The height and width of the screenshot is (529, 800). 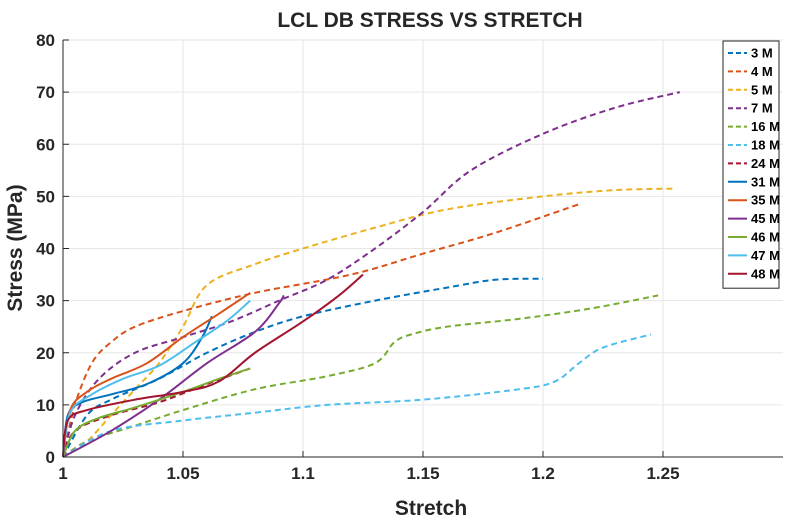 I want to click on series-line-48m, so click(x=213, y=365).